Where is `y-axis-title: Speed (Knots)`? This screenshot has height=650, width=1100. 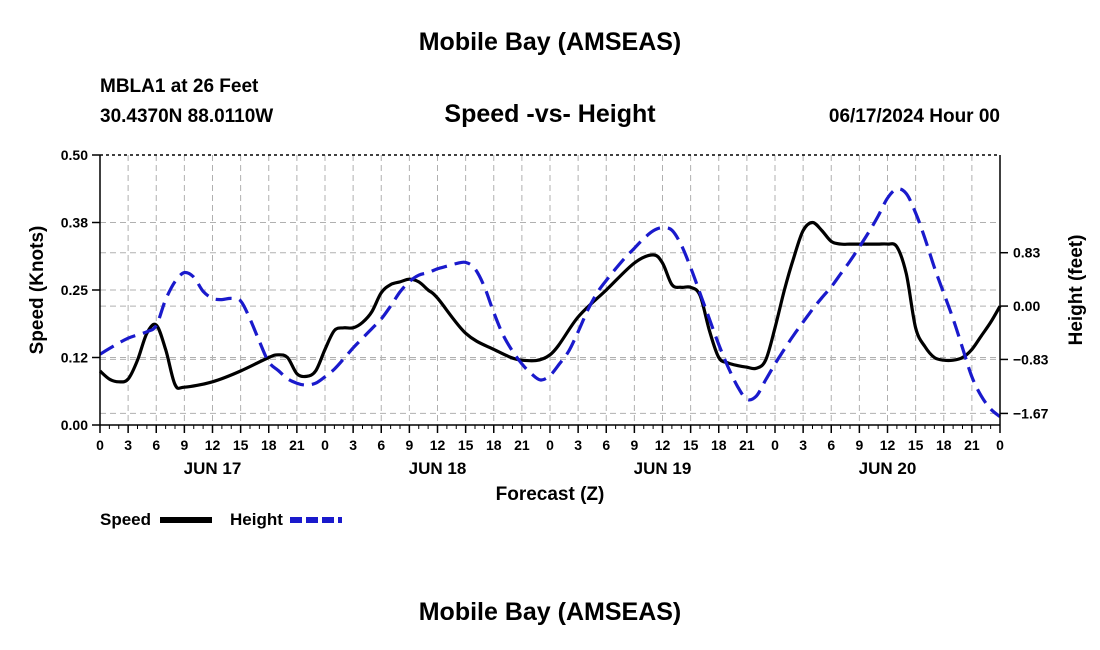
y-axis-title: Speed (Knots) is located at coordinates (37, 290).